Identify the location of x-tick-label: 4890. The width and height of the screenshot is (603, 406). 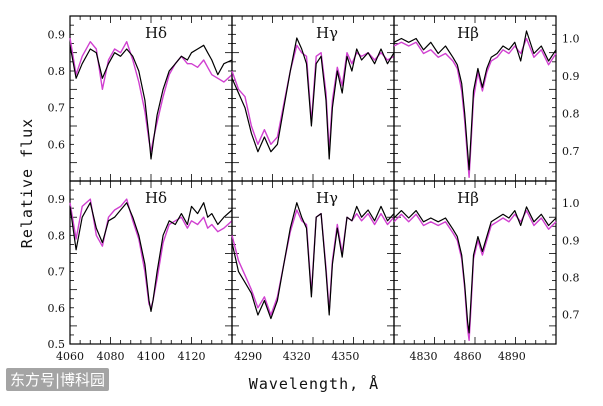
(512, 356).